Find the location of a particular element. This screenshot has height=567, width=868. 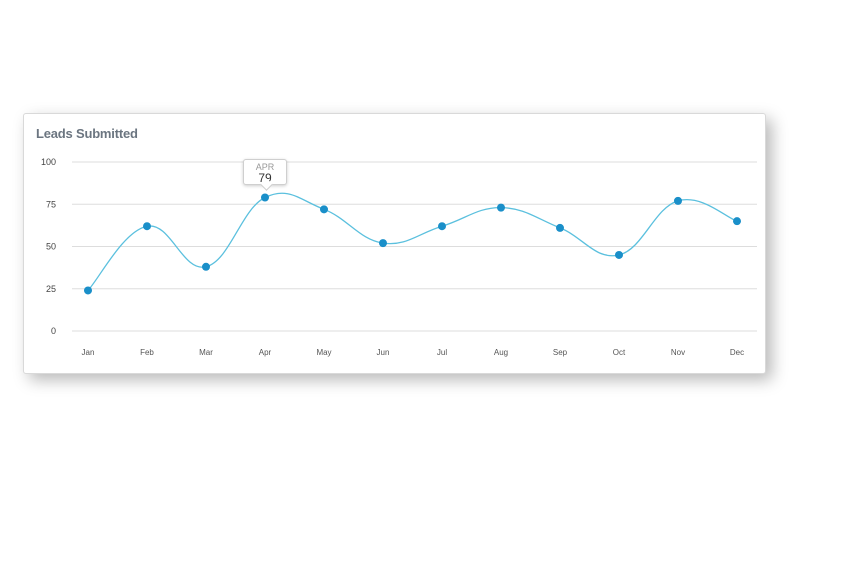

y-tick-label: 25 is located at coordinates (51, 289).